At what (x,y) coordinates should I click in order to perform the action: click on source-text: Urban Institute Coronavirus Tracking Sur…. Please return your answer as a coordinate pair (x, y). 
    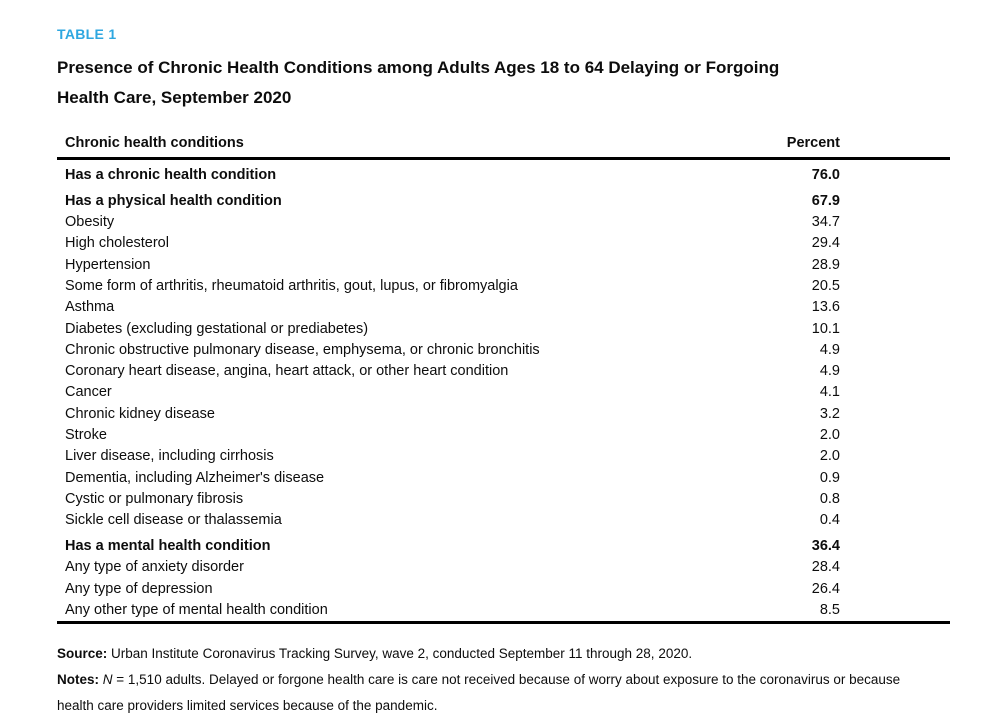
    Looking at the image, I should click on (400, 653).